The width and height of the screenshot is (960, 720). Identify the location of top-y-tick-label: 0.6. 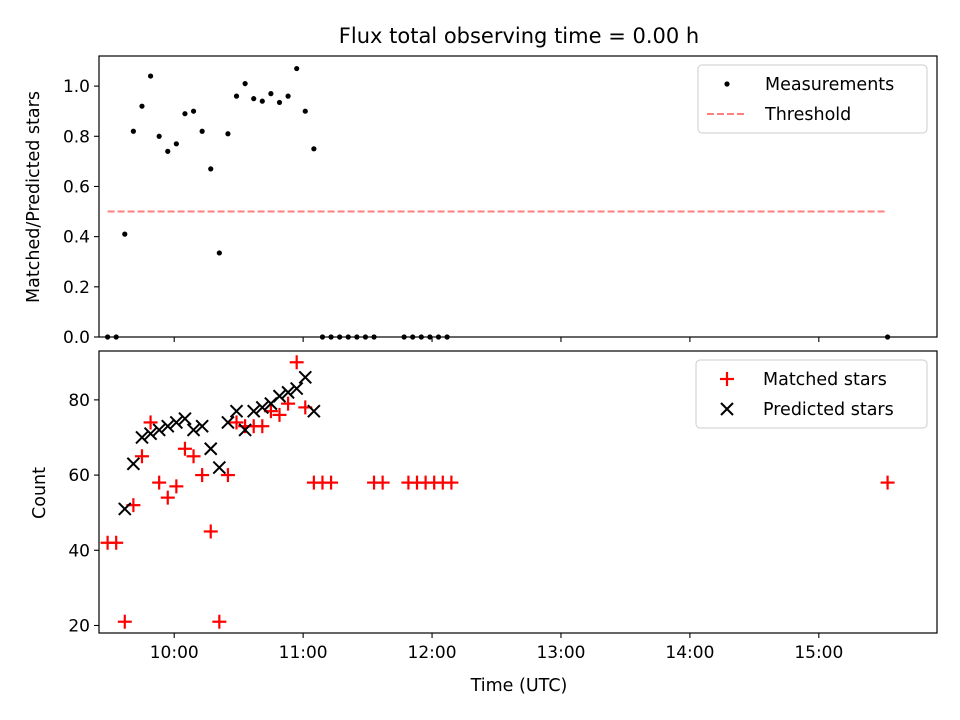
(76, 187).